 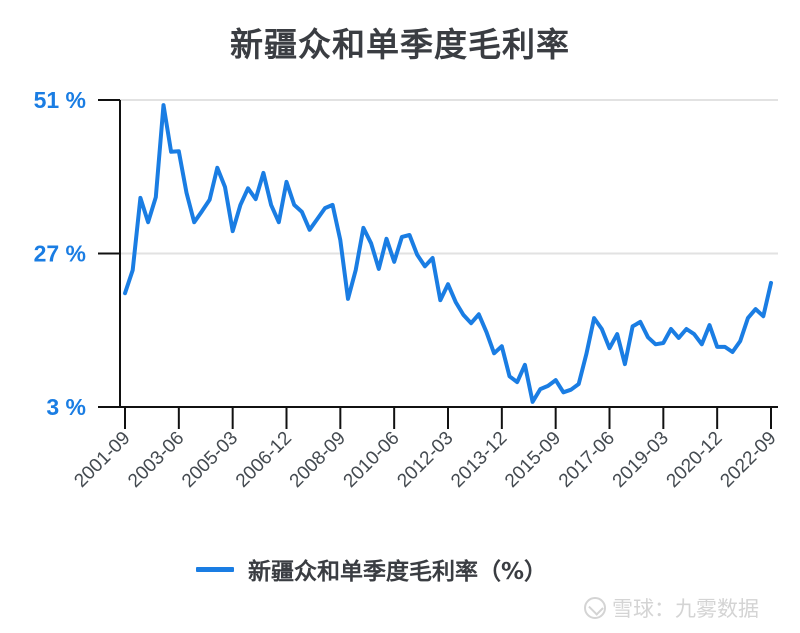 What do you see at coordinates (425, 460) in the screenshot?
I see `x-tick-label: 2012-03` at bounding box center [425, 460].